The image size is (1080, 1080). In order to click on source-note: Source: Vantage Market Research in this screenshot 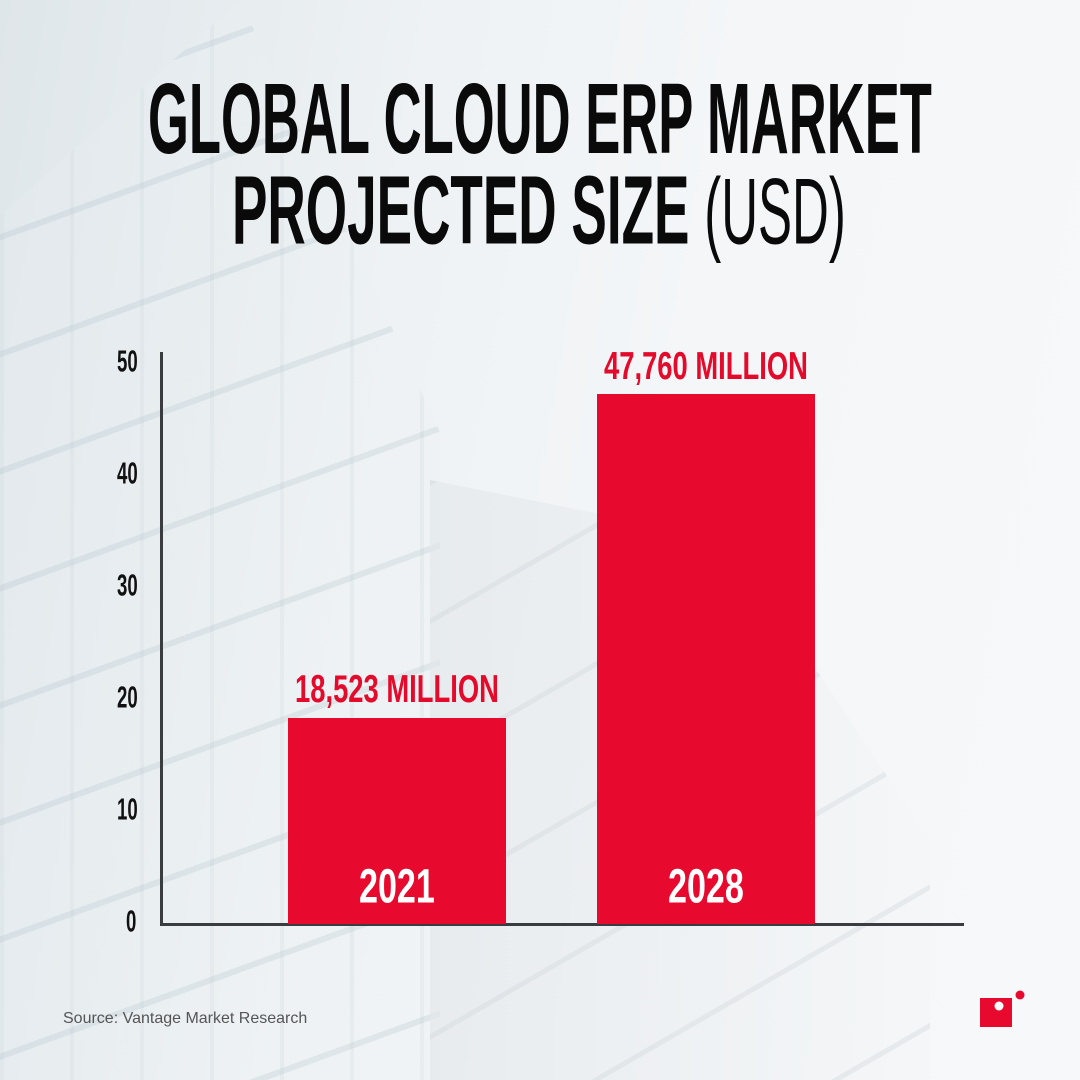, I will do `click(185, 1018)`.